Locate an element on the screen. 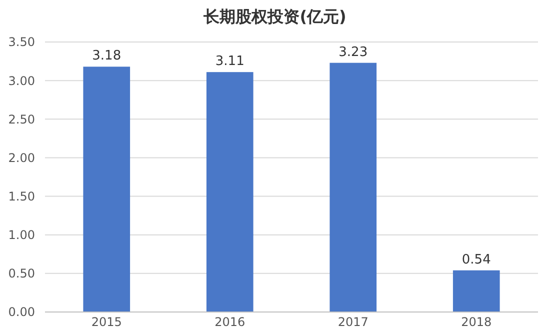 The image size is (550, 332). y-tick-label: 2.00 is located at coordinates (21, 157).